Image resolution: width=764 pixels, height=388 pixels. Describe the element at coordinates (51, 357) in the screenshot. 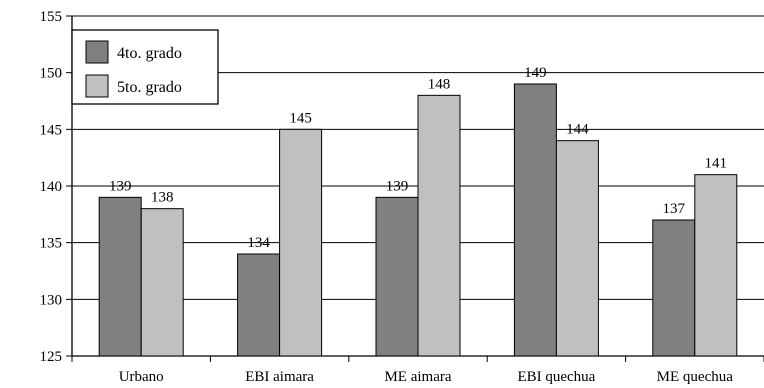

I see `y-tick-label: 125` at that location.